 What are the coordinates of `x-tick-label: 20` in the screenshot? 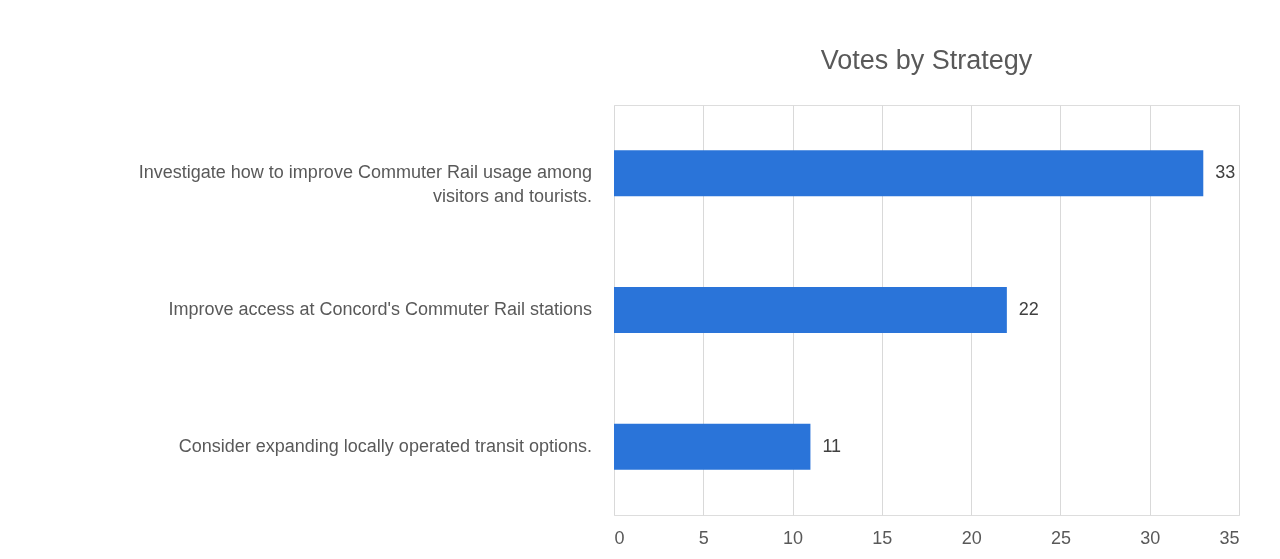 It's located at (971, 537).